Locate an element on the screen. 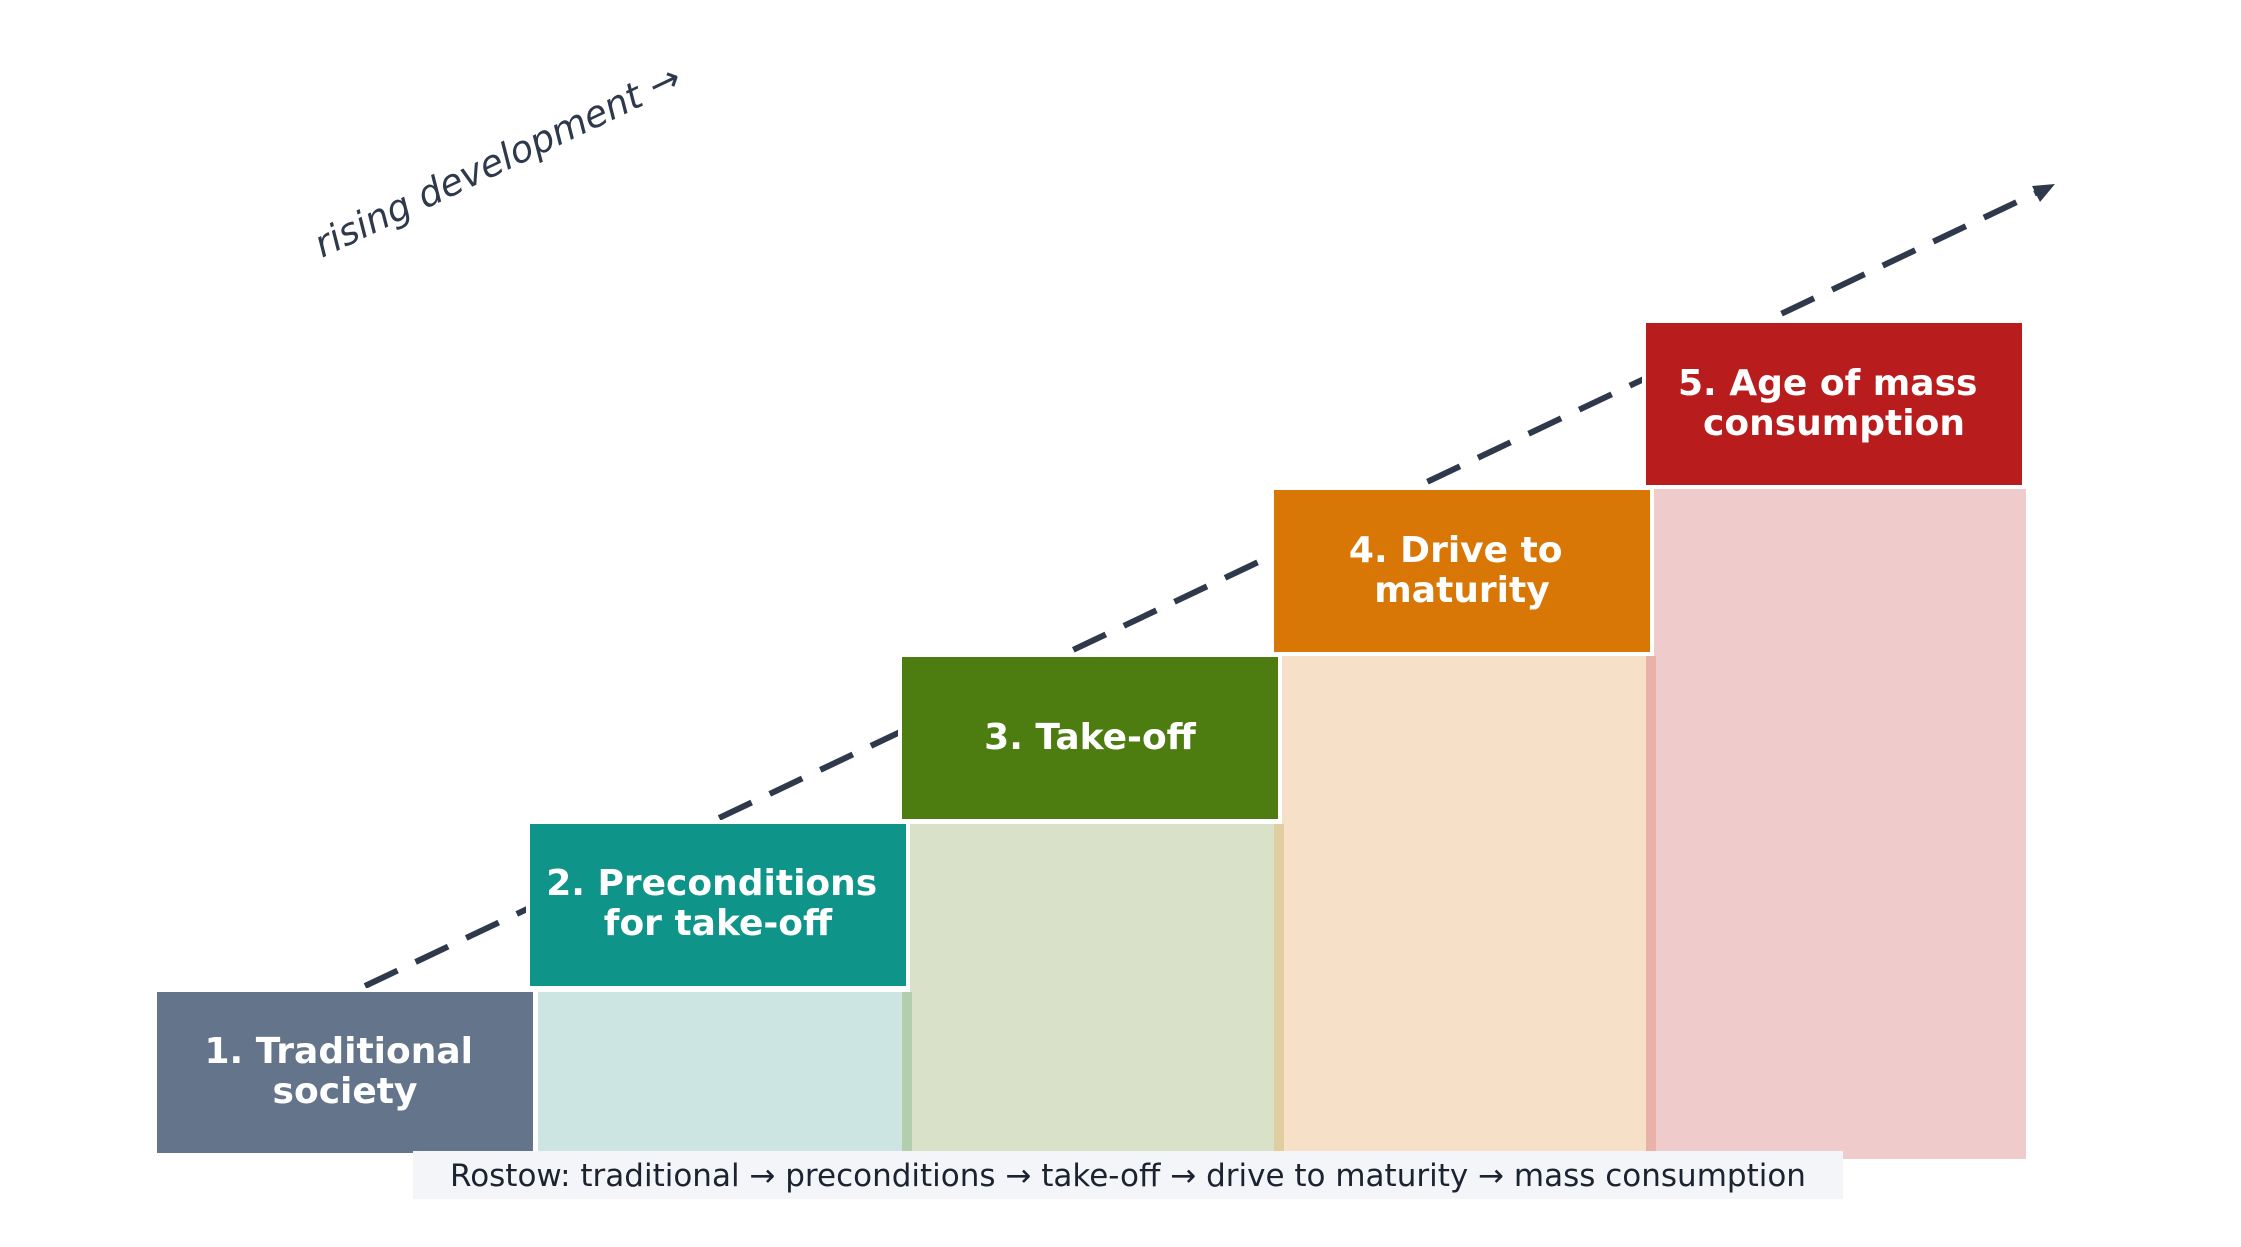 The image size is (2241, 1247). trend-label: rising development → is located at coordinates (497, 160).